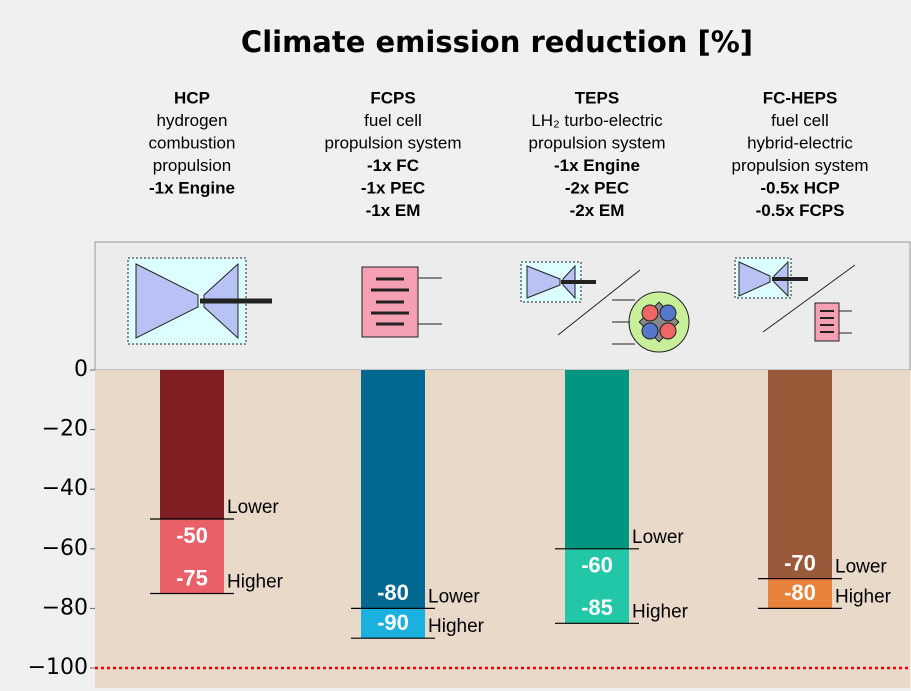  What do you see at coordinates (497, 42) in the screenshot?
I see `chart-title: Climate emission reduction [%]` at bounding box center [497, 42].